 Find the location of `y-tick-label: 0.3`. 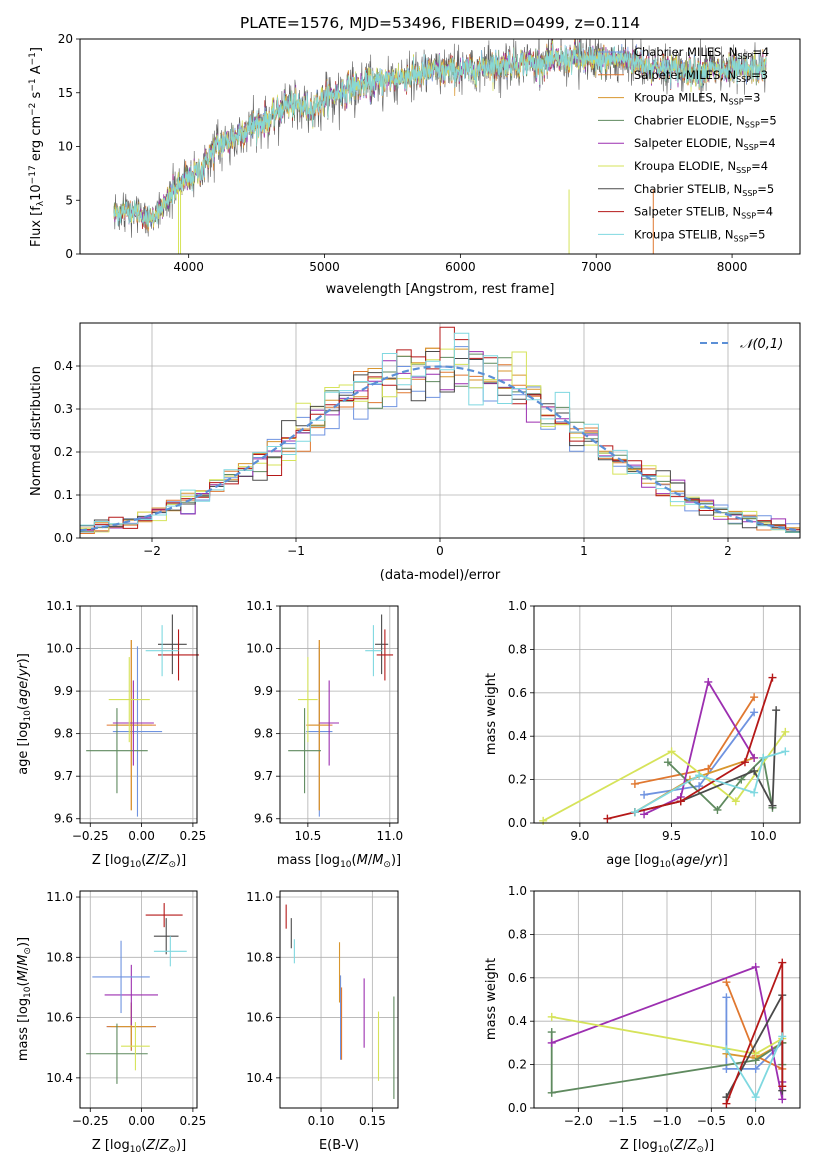

y-tick-label: 0.3 is located at coordinates (63, 409).